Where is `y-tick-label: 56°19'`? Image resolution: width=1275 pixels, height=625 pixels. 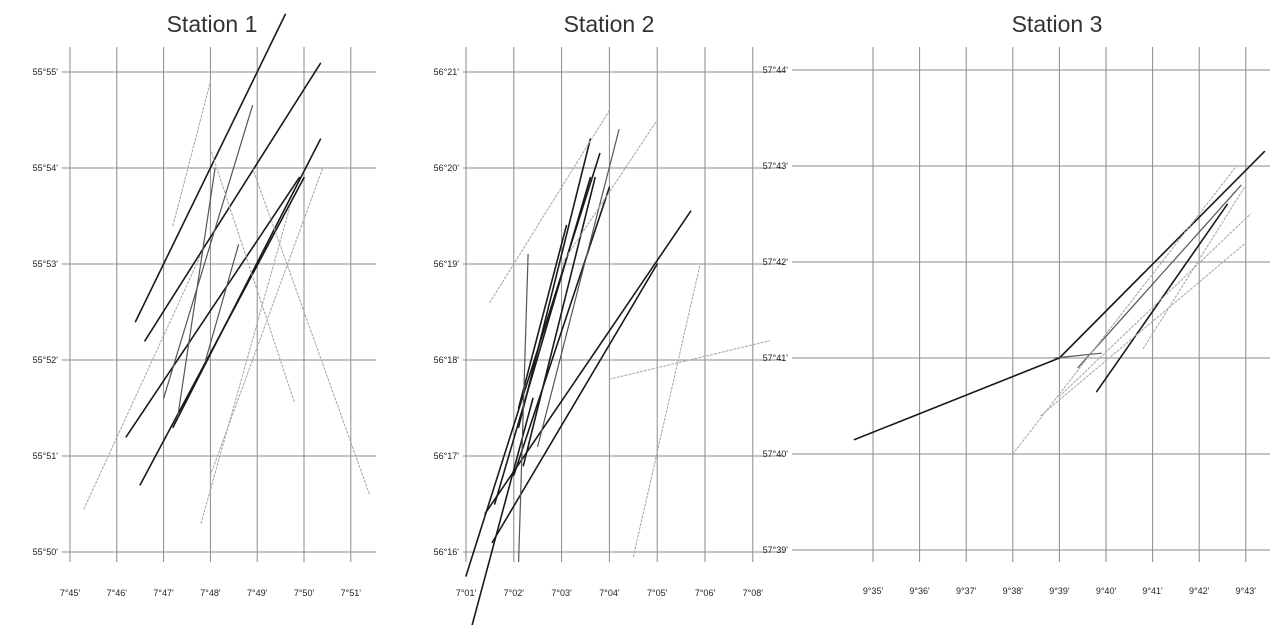
y-tick-label: 56°19' is located at coordinates (447, 264).